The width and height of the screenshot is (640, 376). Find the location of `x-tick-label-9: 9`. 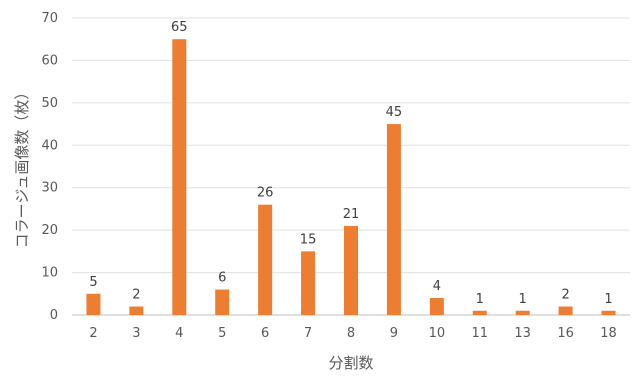

x-tick-label-9: 9 is located at coordinates (394, 333).